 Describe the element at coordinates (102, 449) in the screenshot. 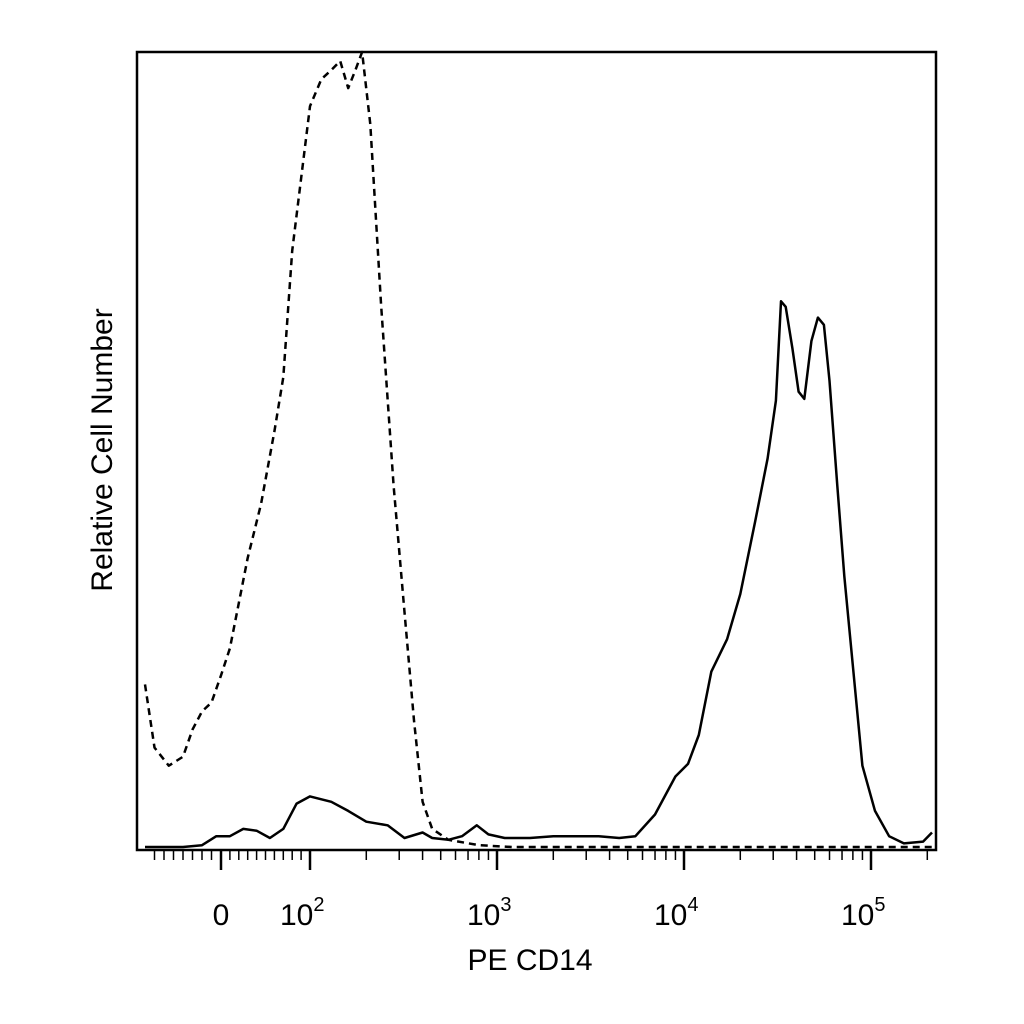

I see `y-axis-label: Relative Cell Number` at that location.